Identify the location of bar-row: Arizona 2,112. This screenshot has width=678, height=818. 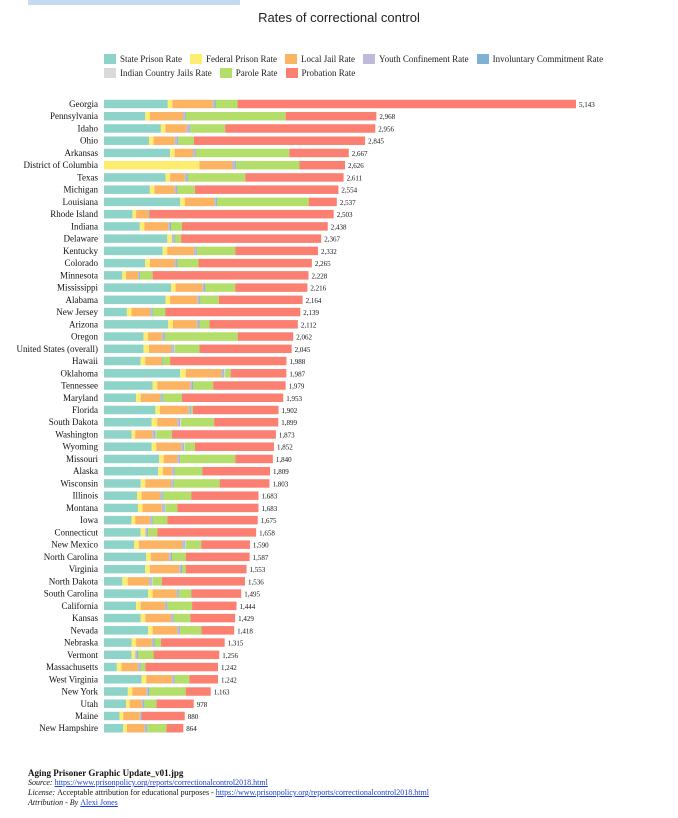
(193, 324).